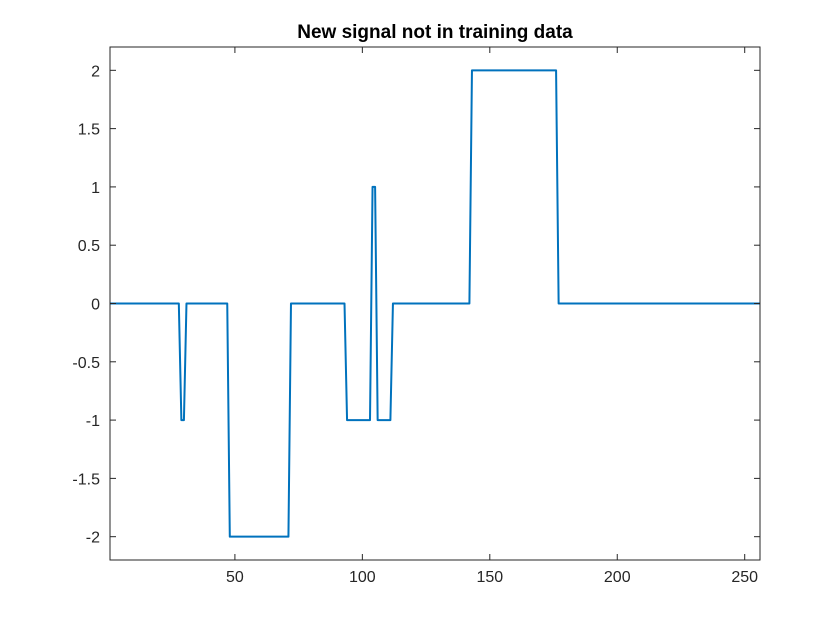  Describe the element at coordinates (86, 479) in the screenshot. I see `y-tick-label: -1.5` at that location.